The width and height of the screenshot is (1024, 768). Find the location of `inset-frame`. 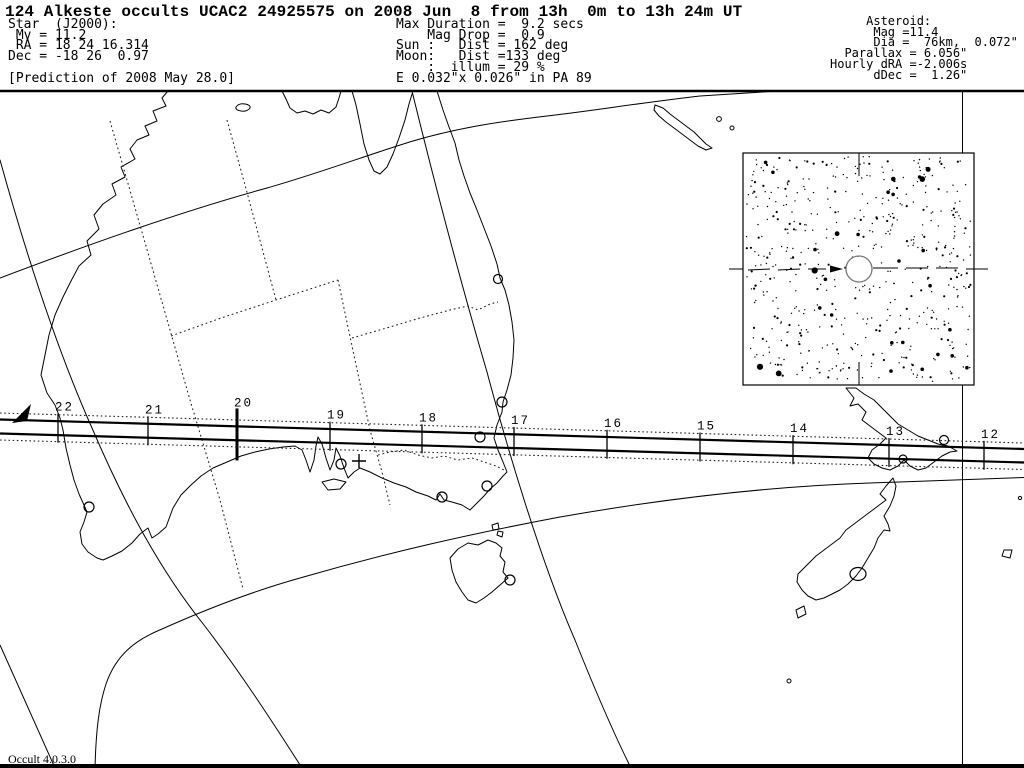

inset-frame is located at coordinates (858, 269).